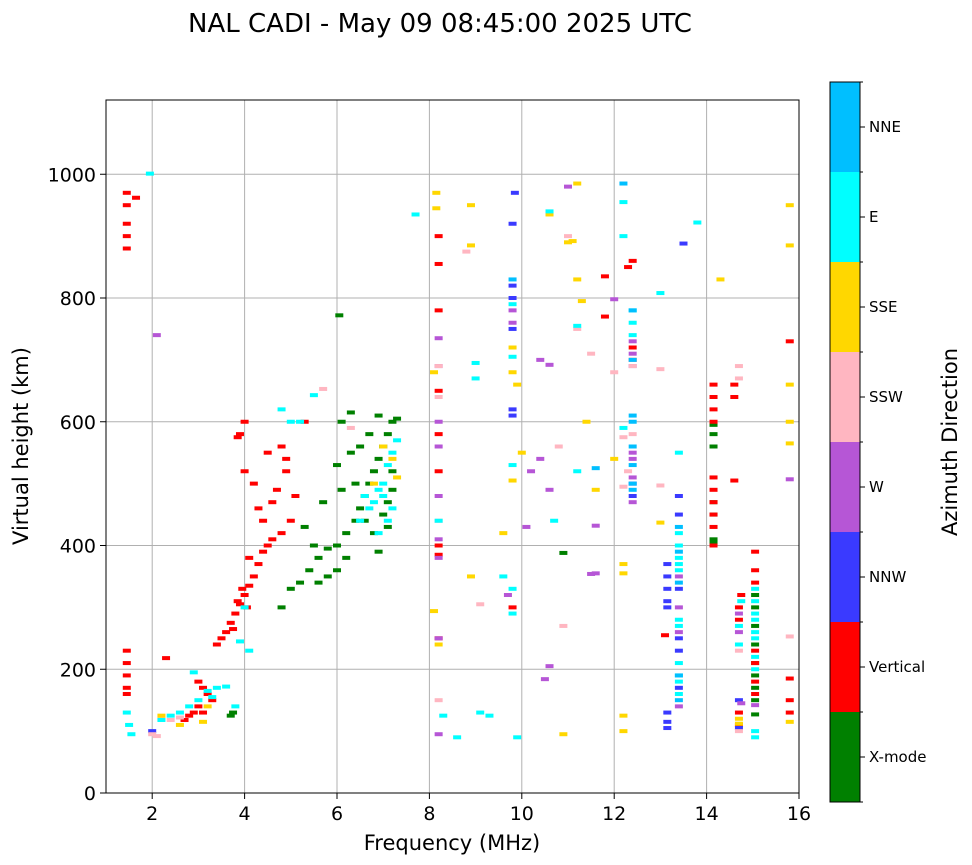  Describe the element at coordinates (429, 814) in the screenshot. I see `x-tick-label: 8` at that location.